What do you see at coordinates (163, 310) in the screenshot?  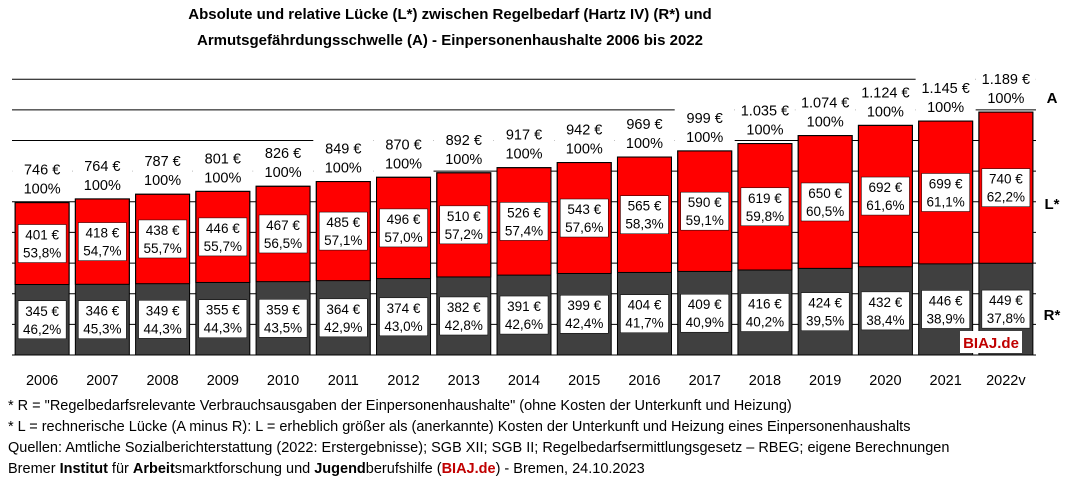 I see `r-value-label: 349 €` at bounding box center [163, 310].